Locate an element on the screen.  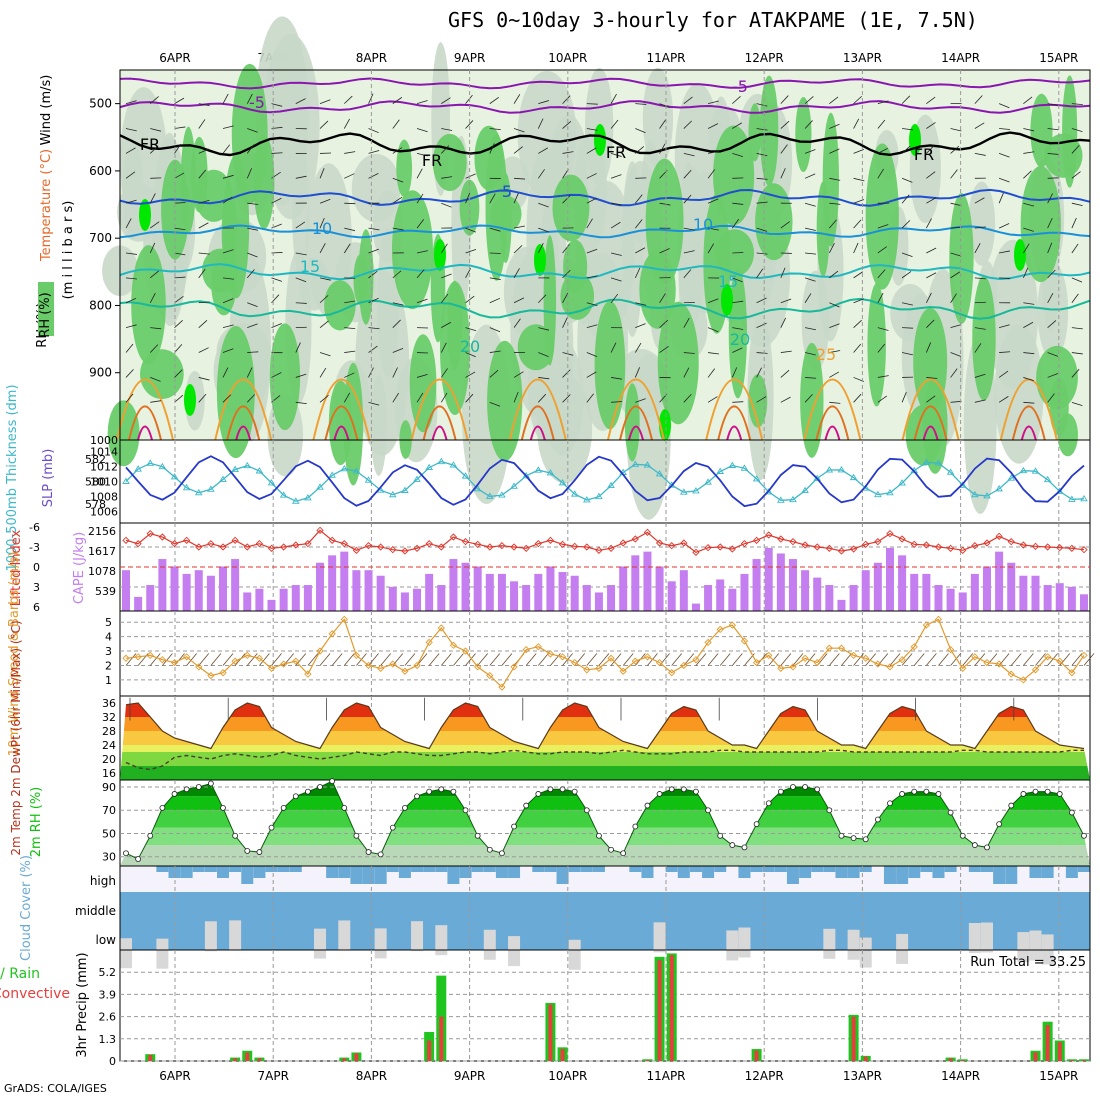
date-label-bottom: 7APR is located at coordinates (272, 1076).